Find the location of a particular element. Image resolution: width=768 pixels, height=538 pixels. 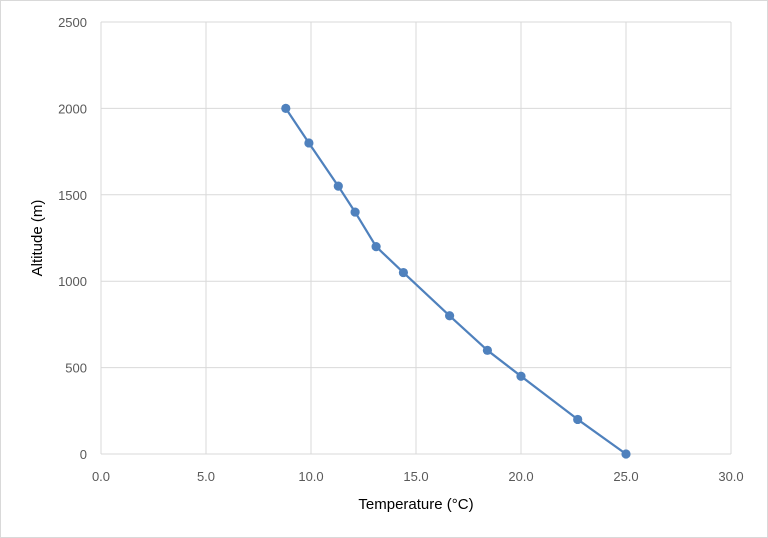

y-tick-label: 1000 is located at coordinates (72, 281).